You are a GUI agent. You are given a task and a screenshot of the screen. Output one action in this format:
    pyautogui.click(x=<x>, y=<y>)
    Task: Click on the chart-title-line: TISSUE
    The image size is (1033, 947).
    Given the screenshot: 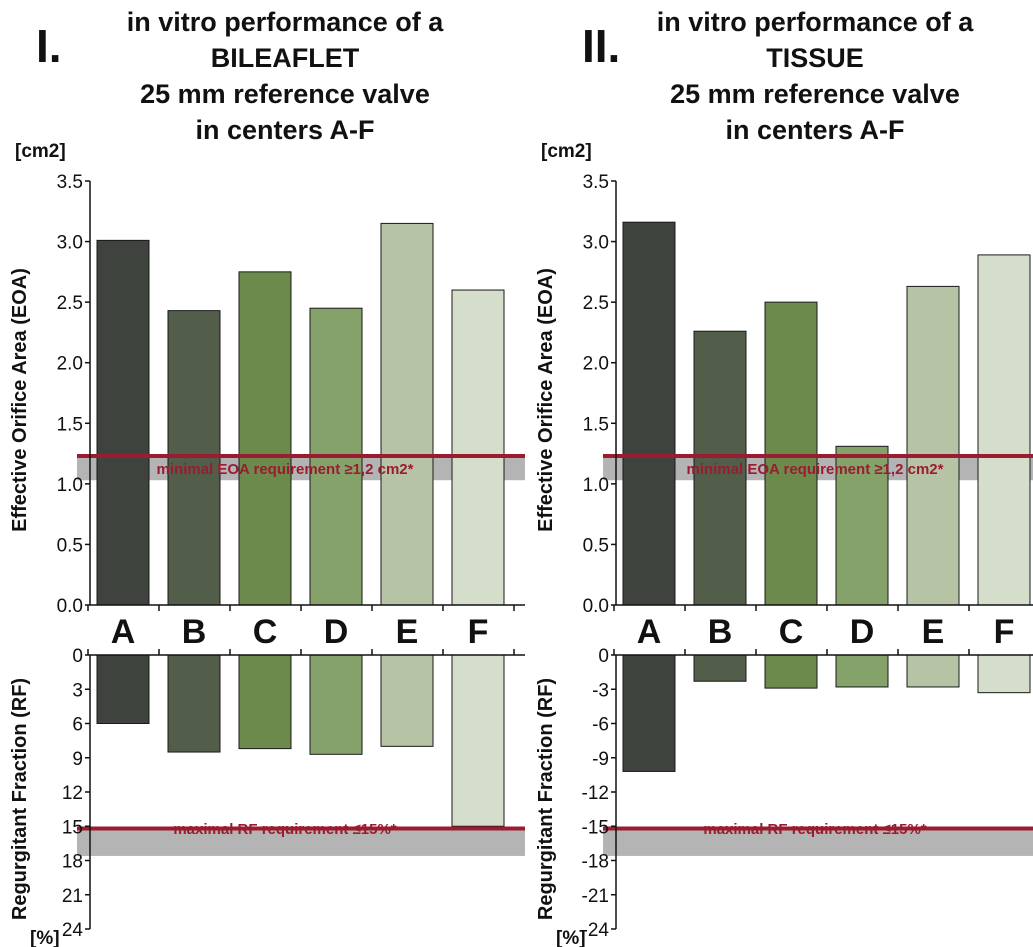 What is the action you would take?
    pyautogui.click(x=815, y=58)
    